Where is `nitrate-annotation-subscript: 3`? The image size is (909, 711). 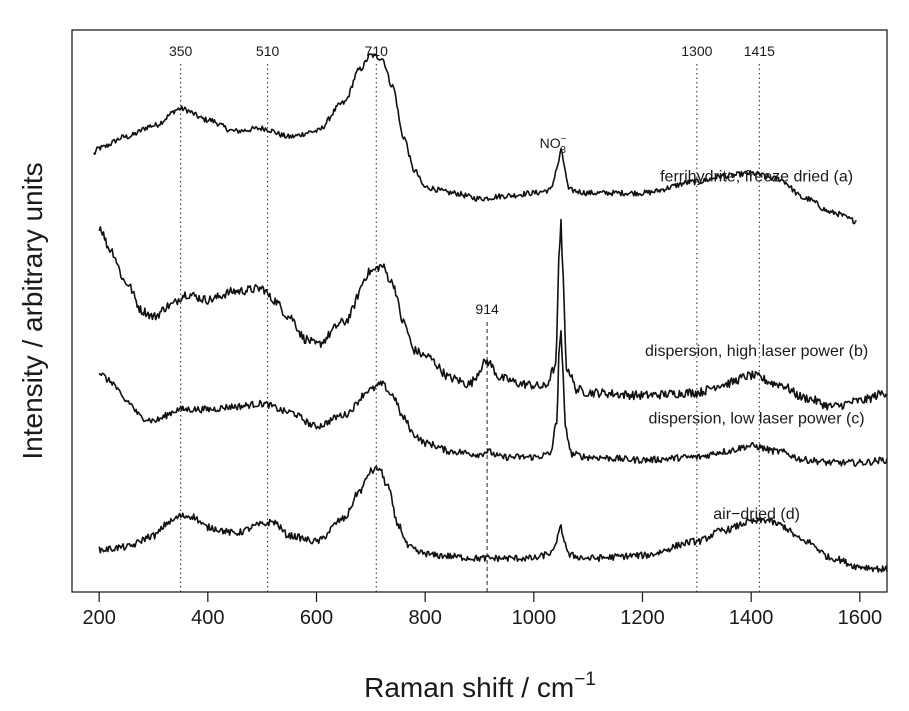
nitrate-annotation-subscript: 3 is located at coordinates (563, 150).